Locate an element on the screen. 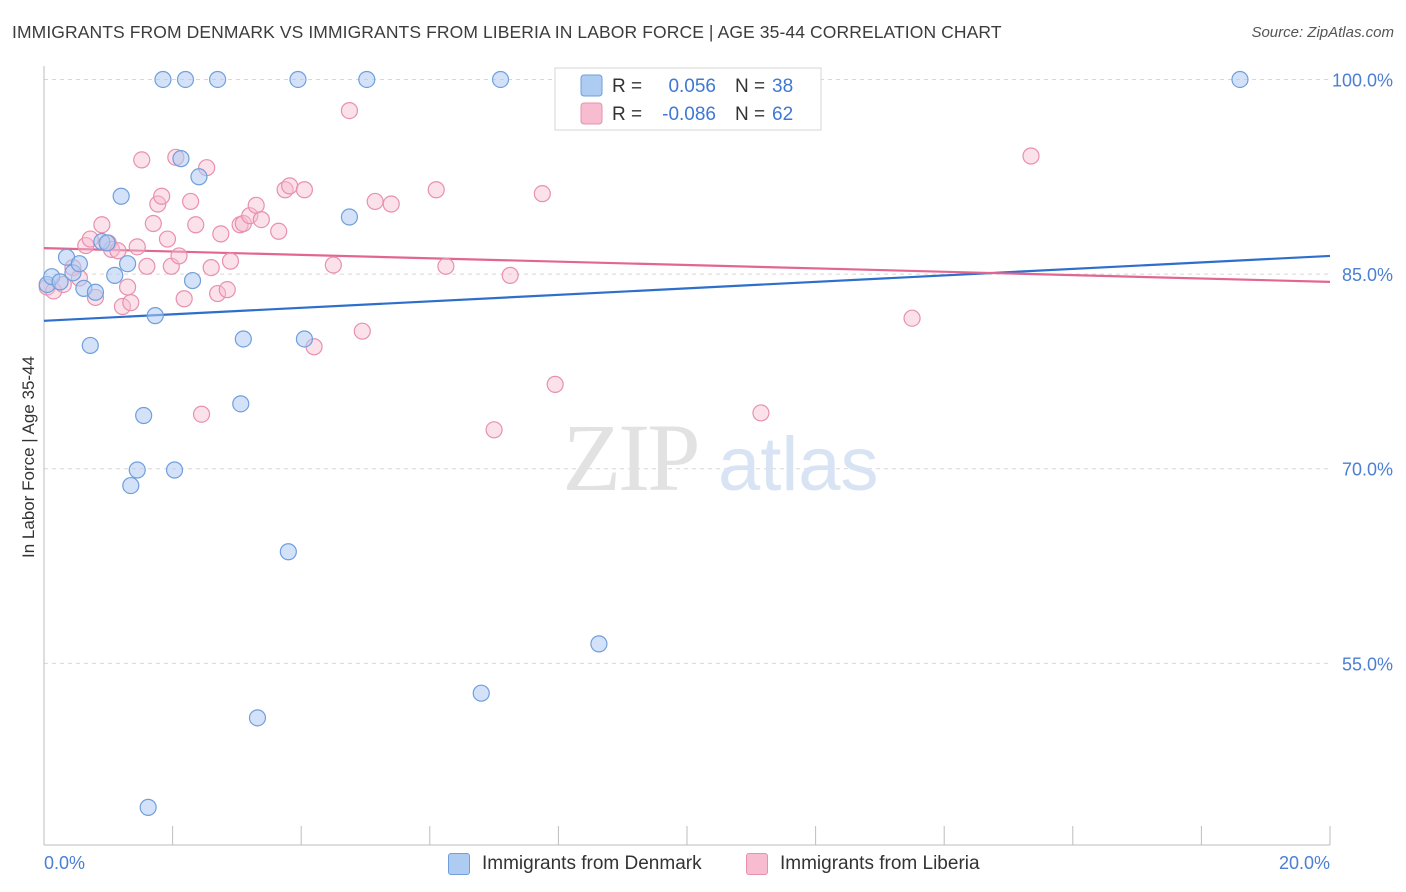 The image size is (1406, 892). watermark: ZIP atlas is located at coordinates (721, 457).